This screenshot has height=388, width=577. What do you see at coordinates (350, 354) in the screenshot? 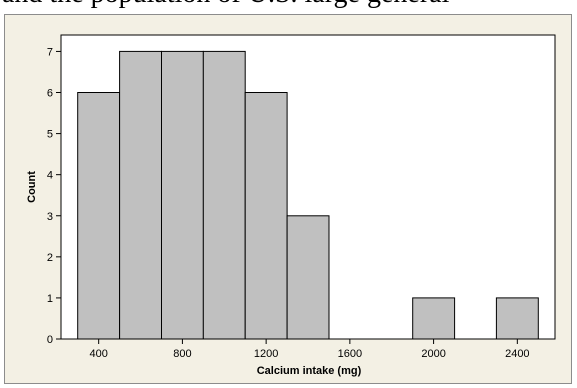
I see `x-tick-label: 1600` at bounding box center [350, 354].